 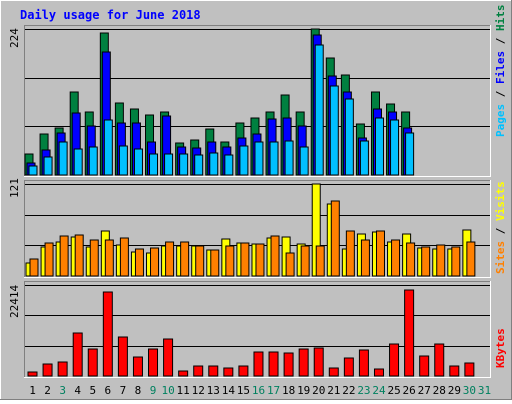 What do you see at coordinates (500, 67) in the screenshot?
I see `legend-files: Files` at bounding box center [500, 67].